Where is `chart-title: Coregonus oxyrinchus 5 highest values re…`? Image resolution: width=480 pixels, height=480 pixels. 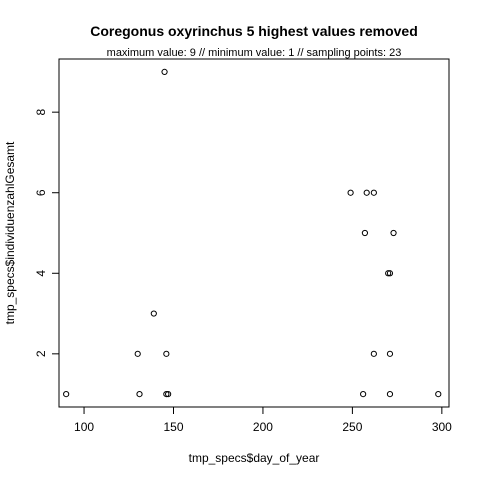
chart-title: Coregonus oxyrinchus 5 highest values re… is located at coordinates (254, 31).